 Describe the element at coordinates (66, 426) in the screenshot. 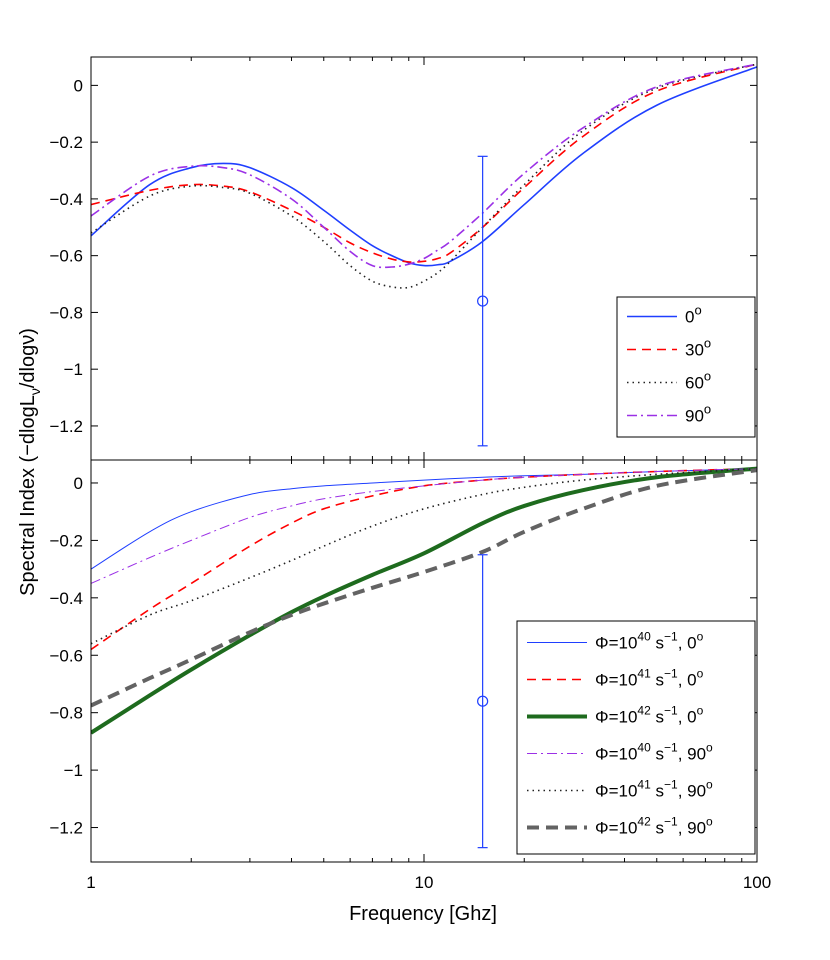

I see `top-y-tick-label: −1.2` at that location.